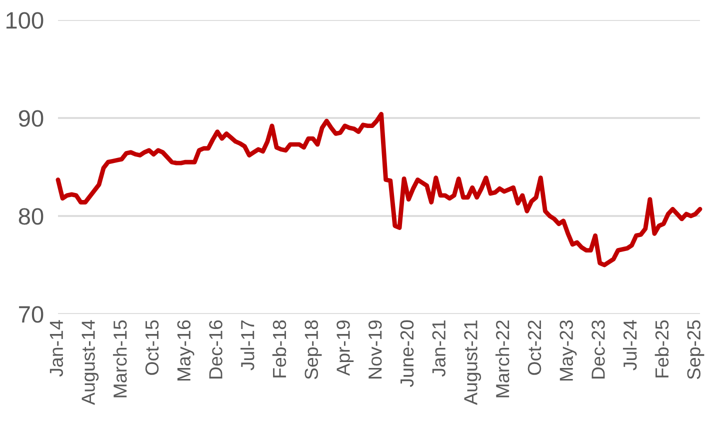 The image size is (715, 425). Describe the element at coordinates (502, 359) in the screenshot. I see `x-tick-label: March-22` at that location.